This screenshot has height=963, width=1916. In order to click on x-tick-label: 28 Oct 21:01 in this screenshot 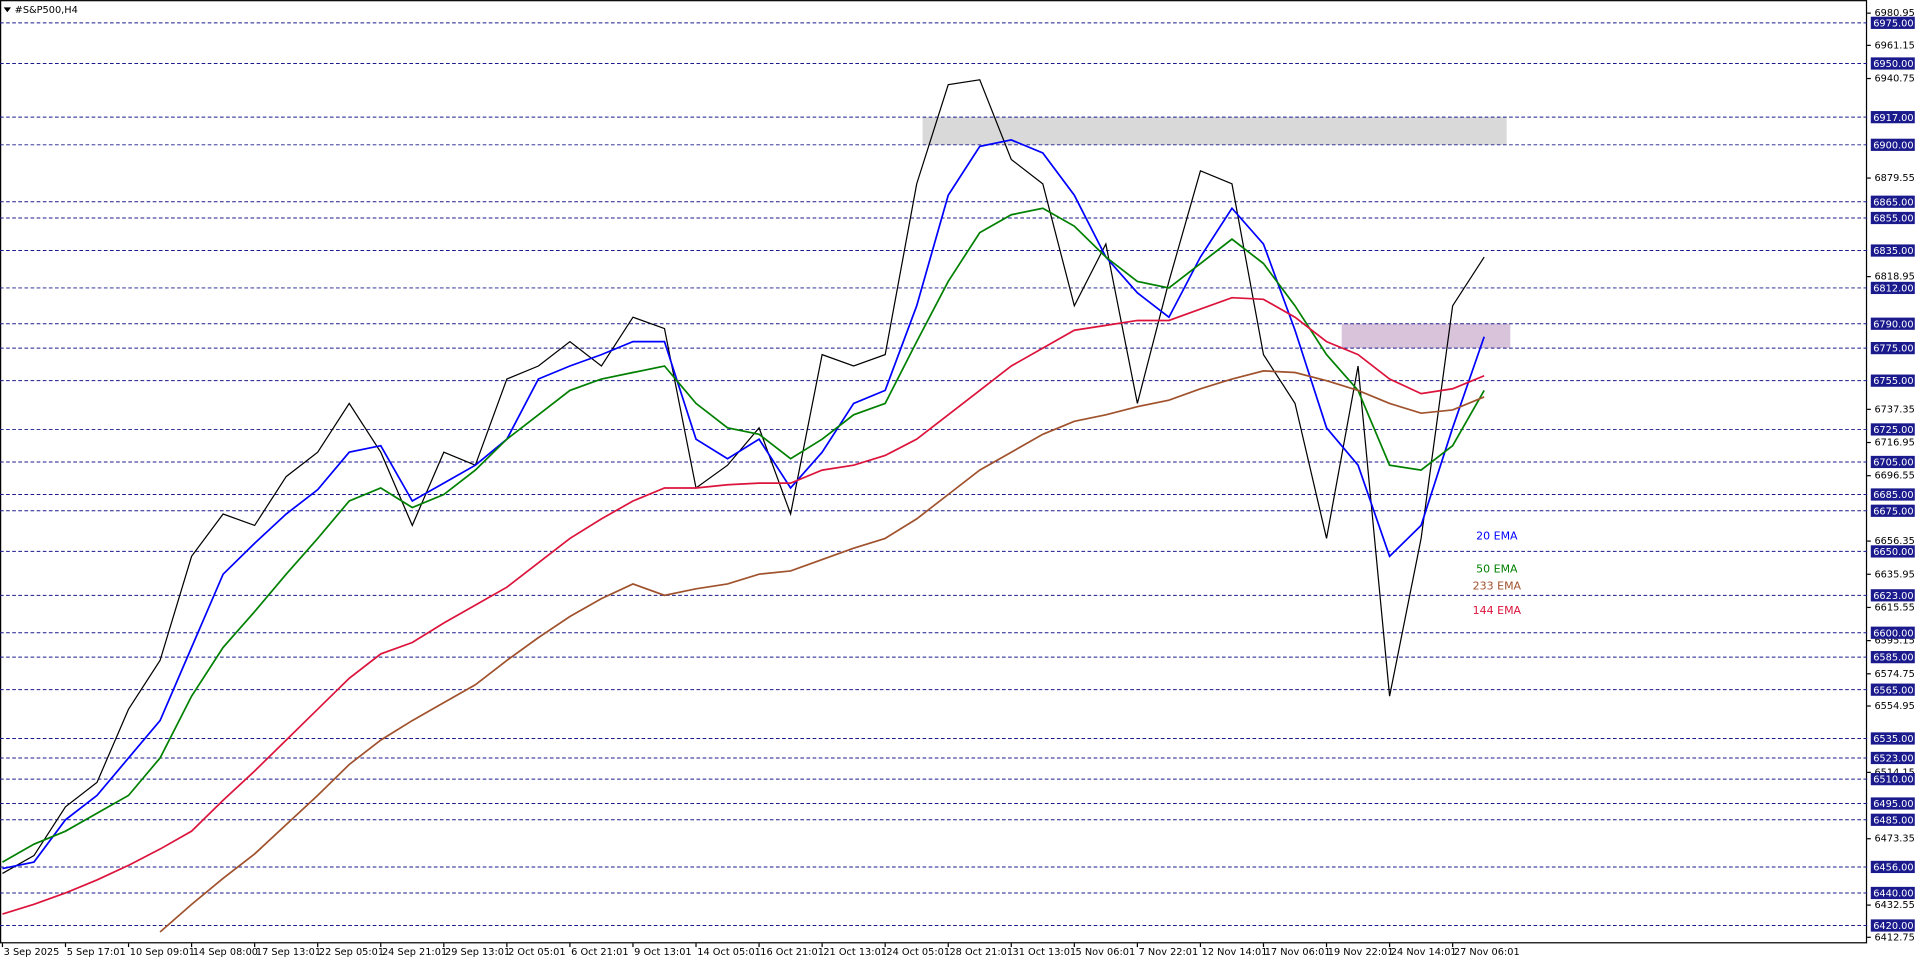, I will do `click(981, 952)`.